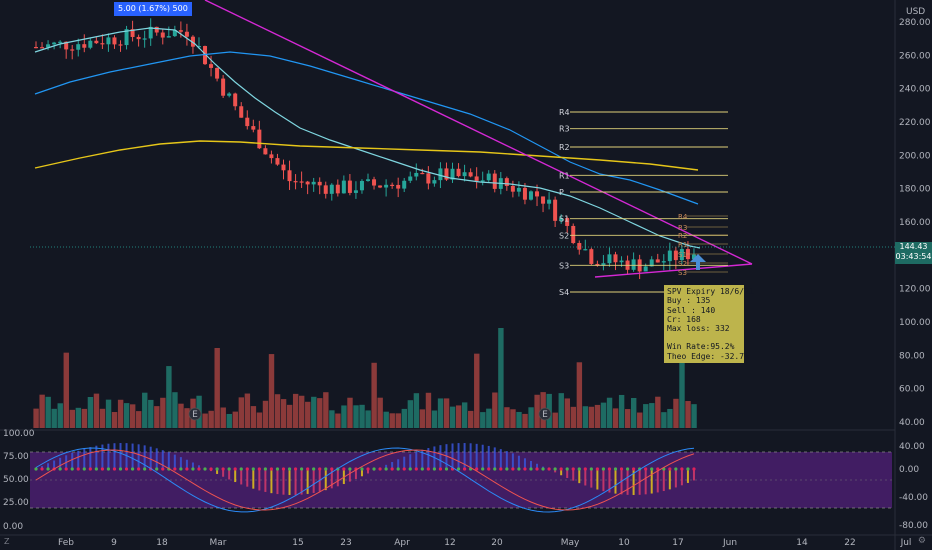 The height and width of the screenshot is (550, 932). I want to click on peak-price-label: 5.00 (1.67%) 500, so click(153, 9).